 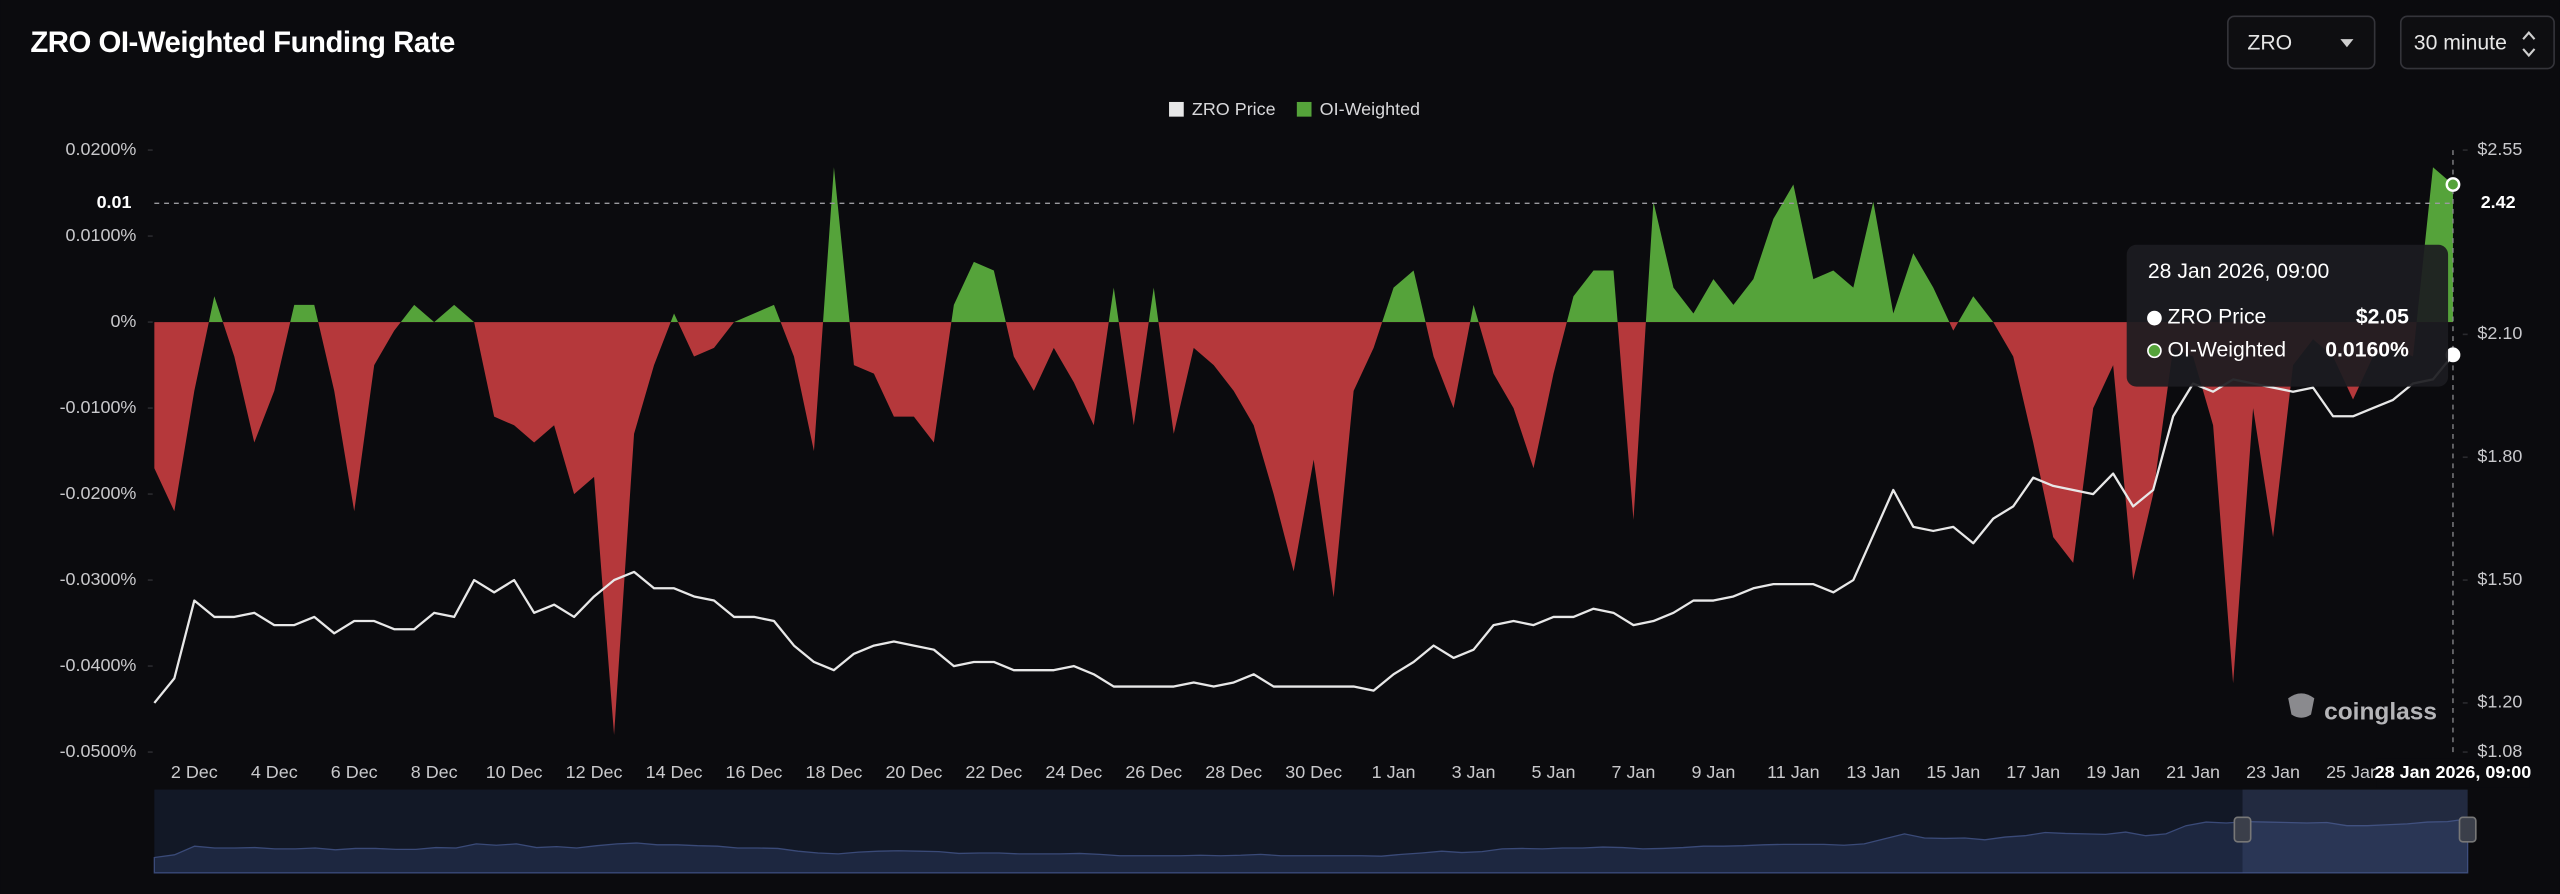 I want to click on y2-tick-label: $2.10, so click(x=2499, y=333).